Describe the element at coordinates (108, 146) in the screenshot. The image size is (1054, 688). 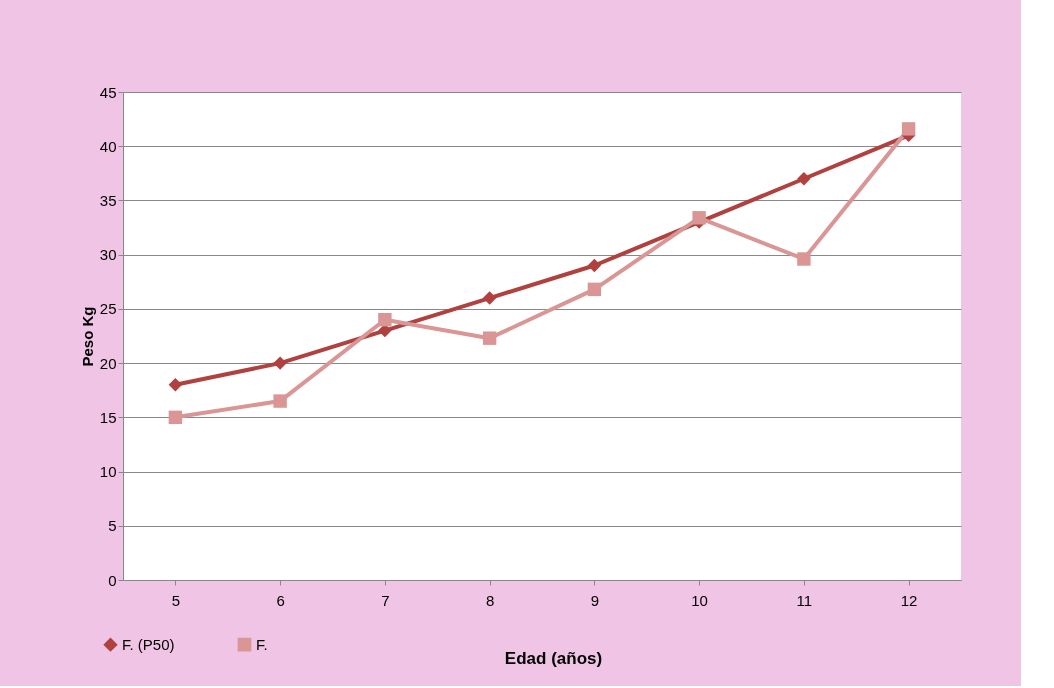
I see `y-tick-label: 40` at that location.